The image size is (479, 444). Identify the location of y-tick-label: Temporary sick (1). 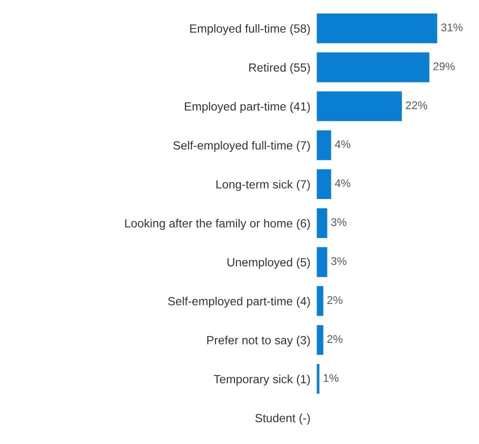
(262, 380).